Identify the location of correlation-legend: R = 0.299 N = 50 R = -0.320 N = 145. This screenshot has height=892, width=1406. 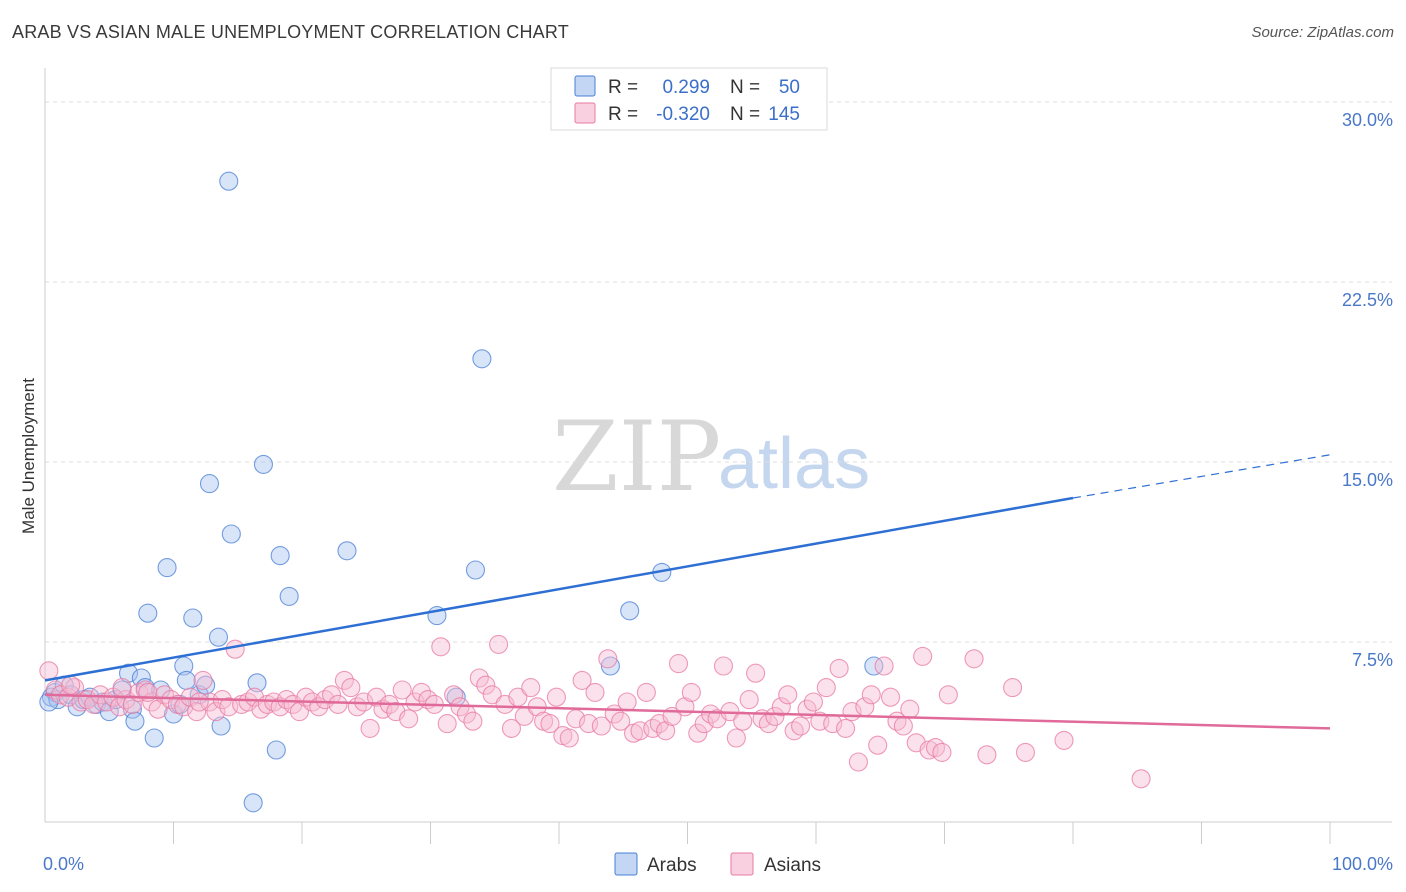
(689, 99).